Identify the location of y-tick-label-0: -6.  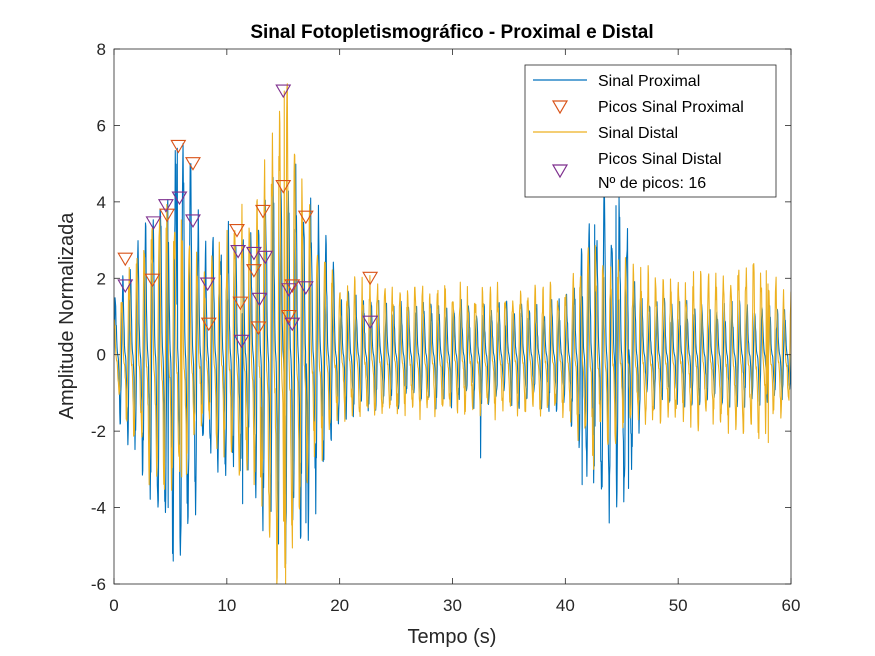
(98, 584).